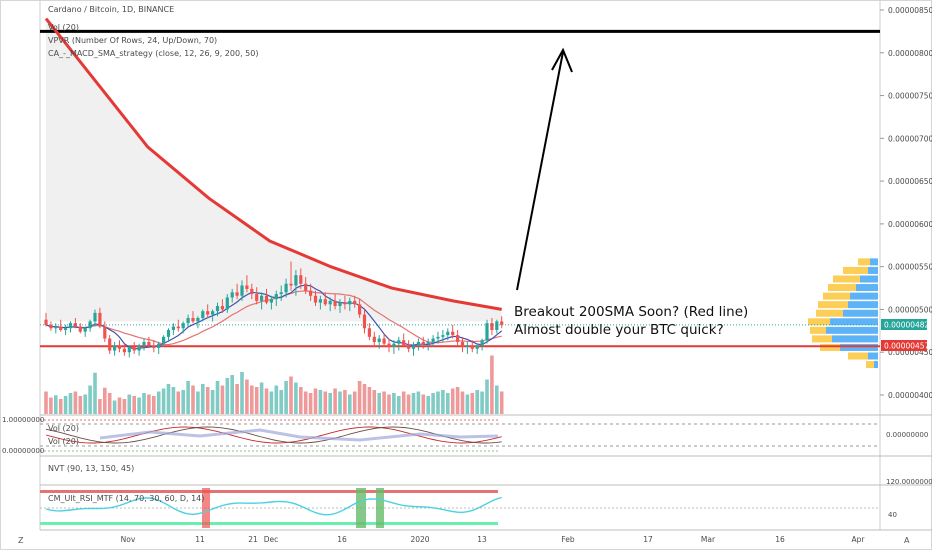  Describe the element at coordinates (910, 267) in the screenshot. I see `y-tick-label: 0.00000550` at that location.